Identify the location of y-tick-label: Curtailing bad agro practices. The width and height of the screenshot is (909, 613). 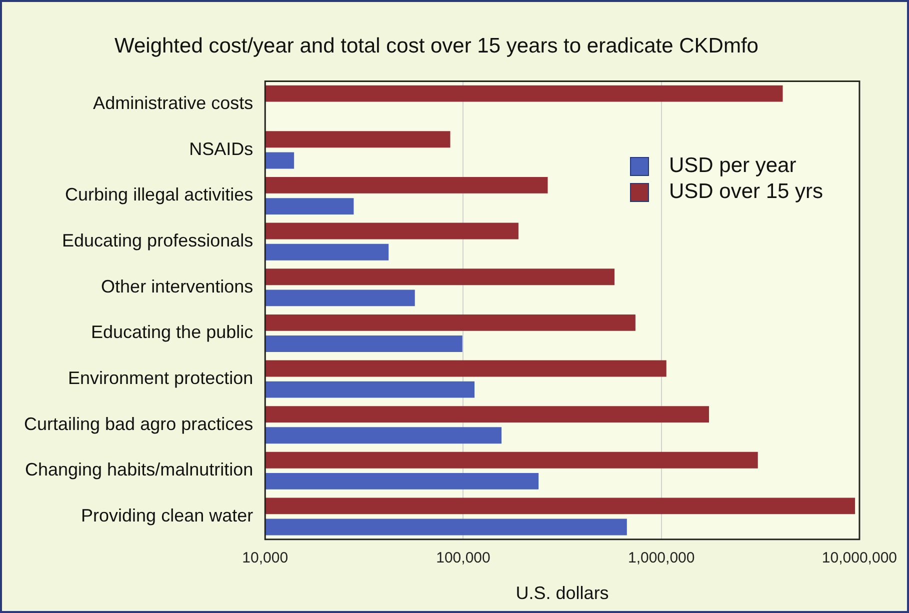
(139, 424).